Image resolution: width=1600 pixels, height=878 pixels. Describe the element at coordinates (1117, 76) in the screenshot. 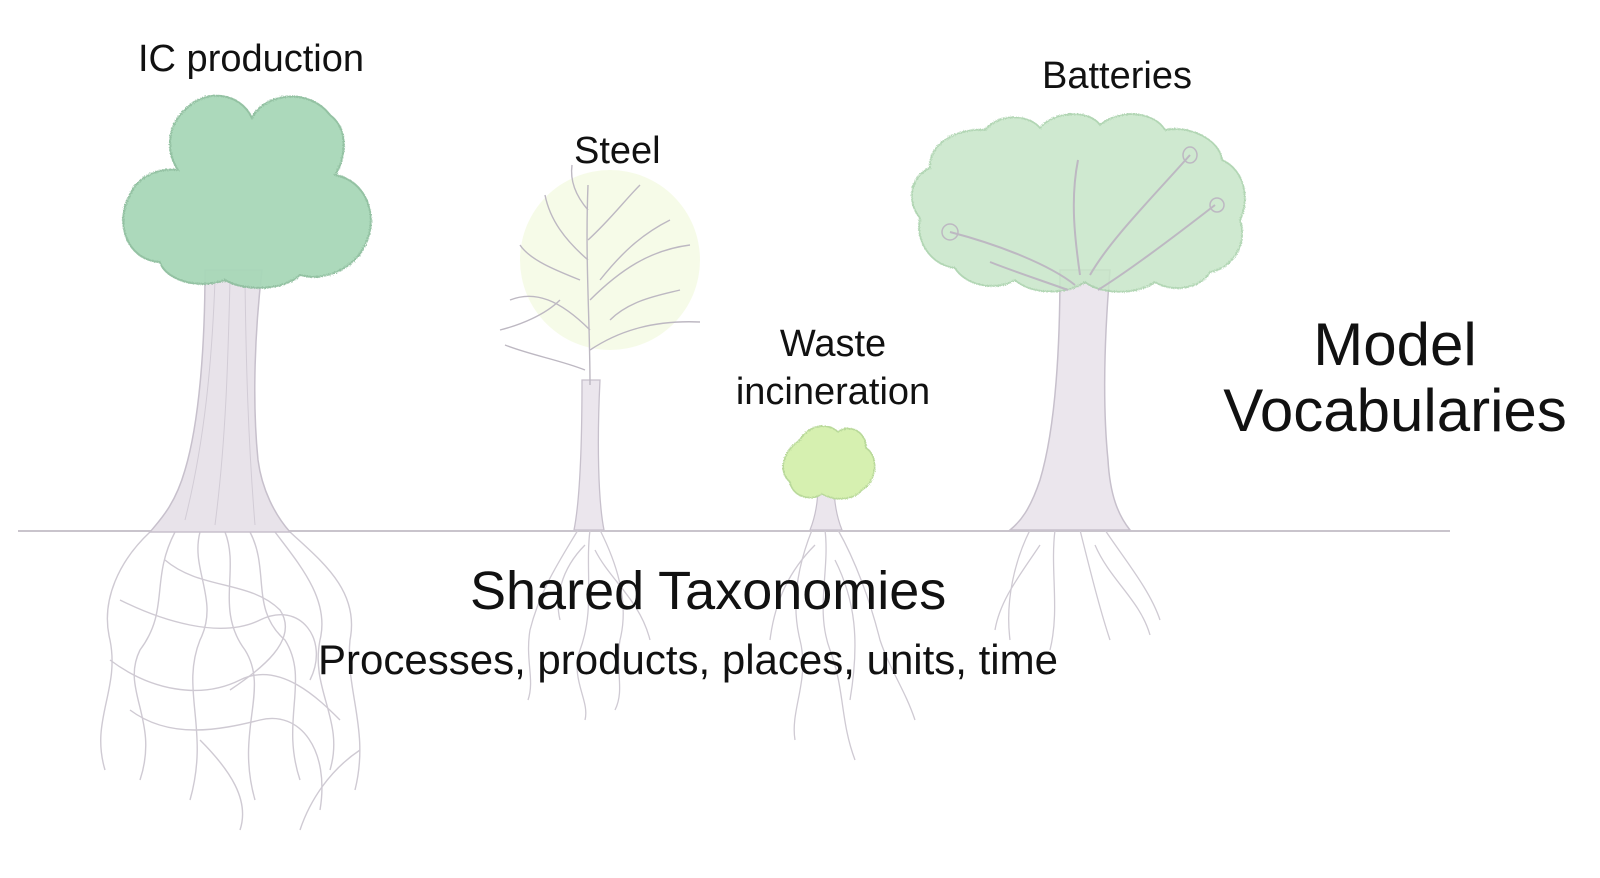

I see `tree-label-batteries: Batteries` at that location.